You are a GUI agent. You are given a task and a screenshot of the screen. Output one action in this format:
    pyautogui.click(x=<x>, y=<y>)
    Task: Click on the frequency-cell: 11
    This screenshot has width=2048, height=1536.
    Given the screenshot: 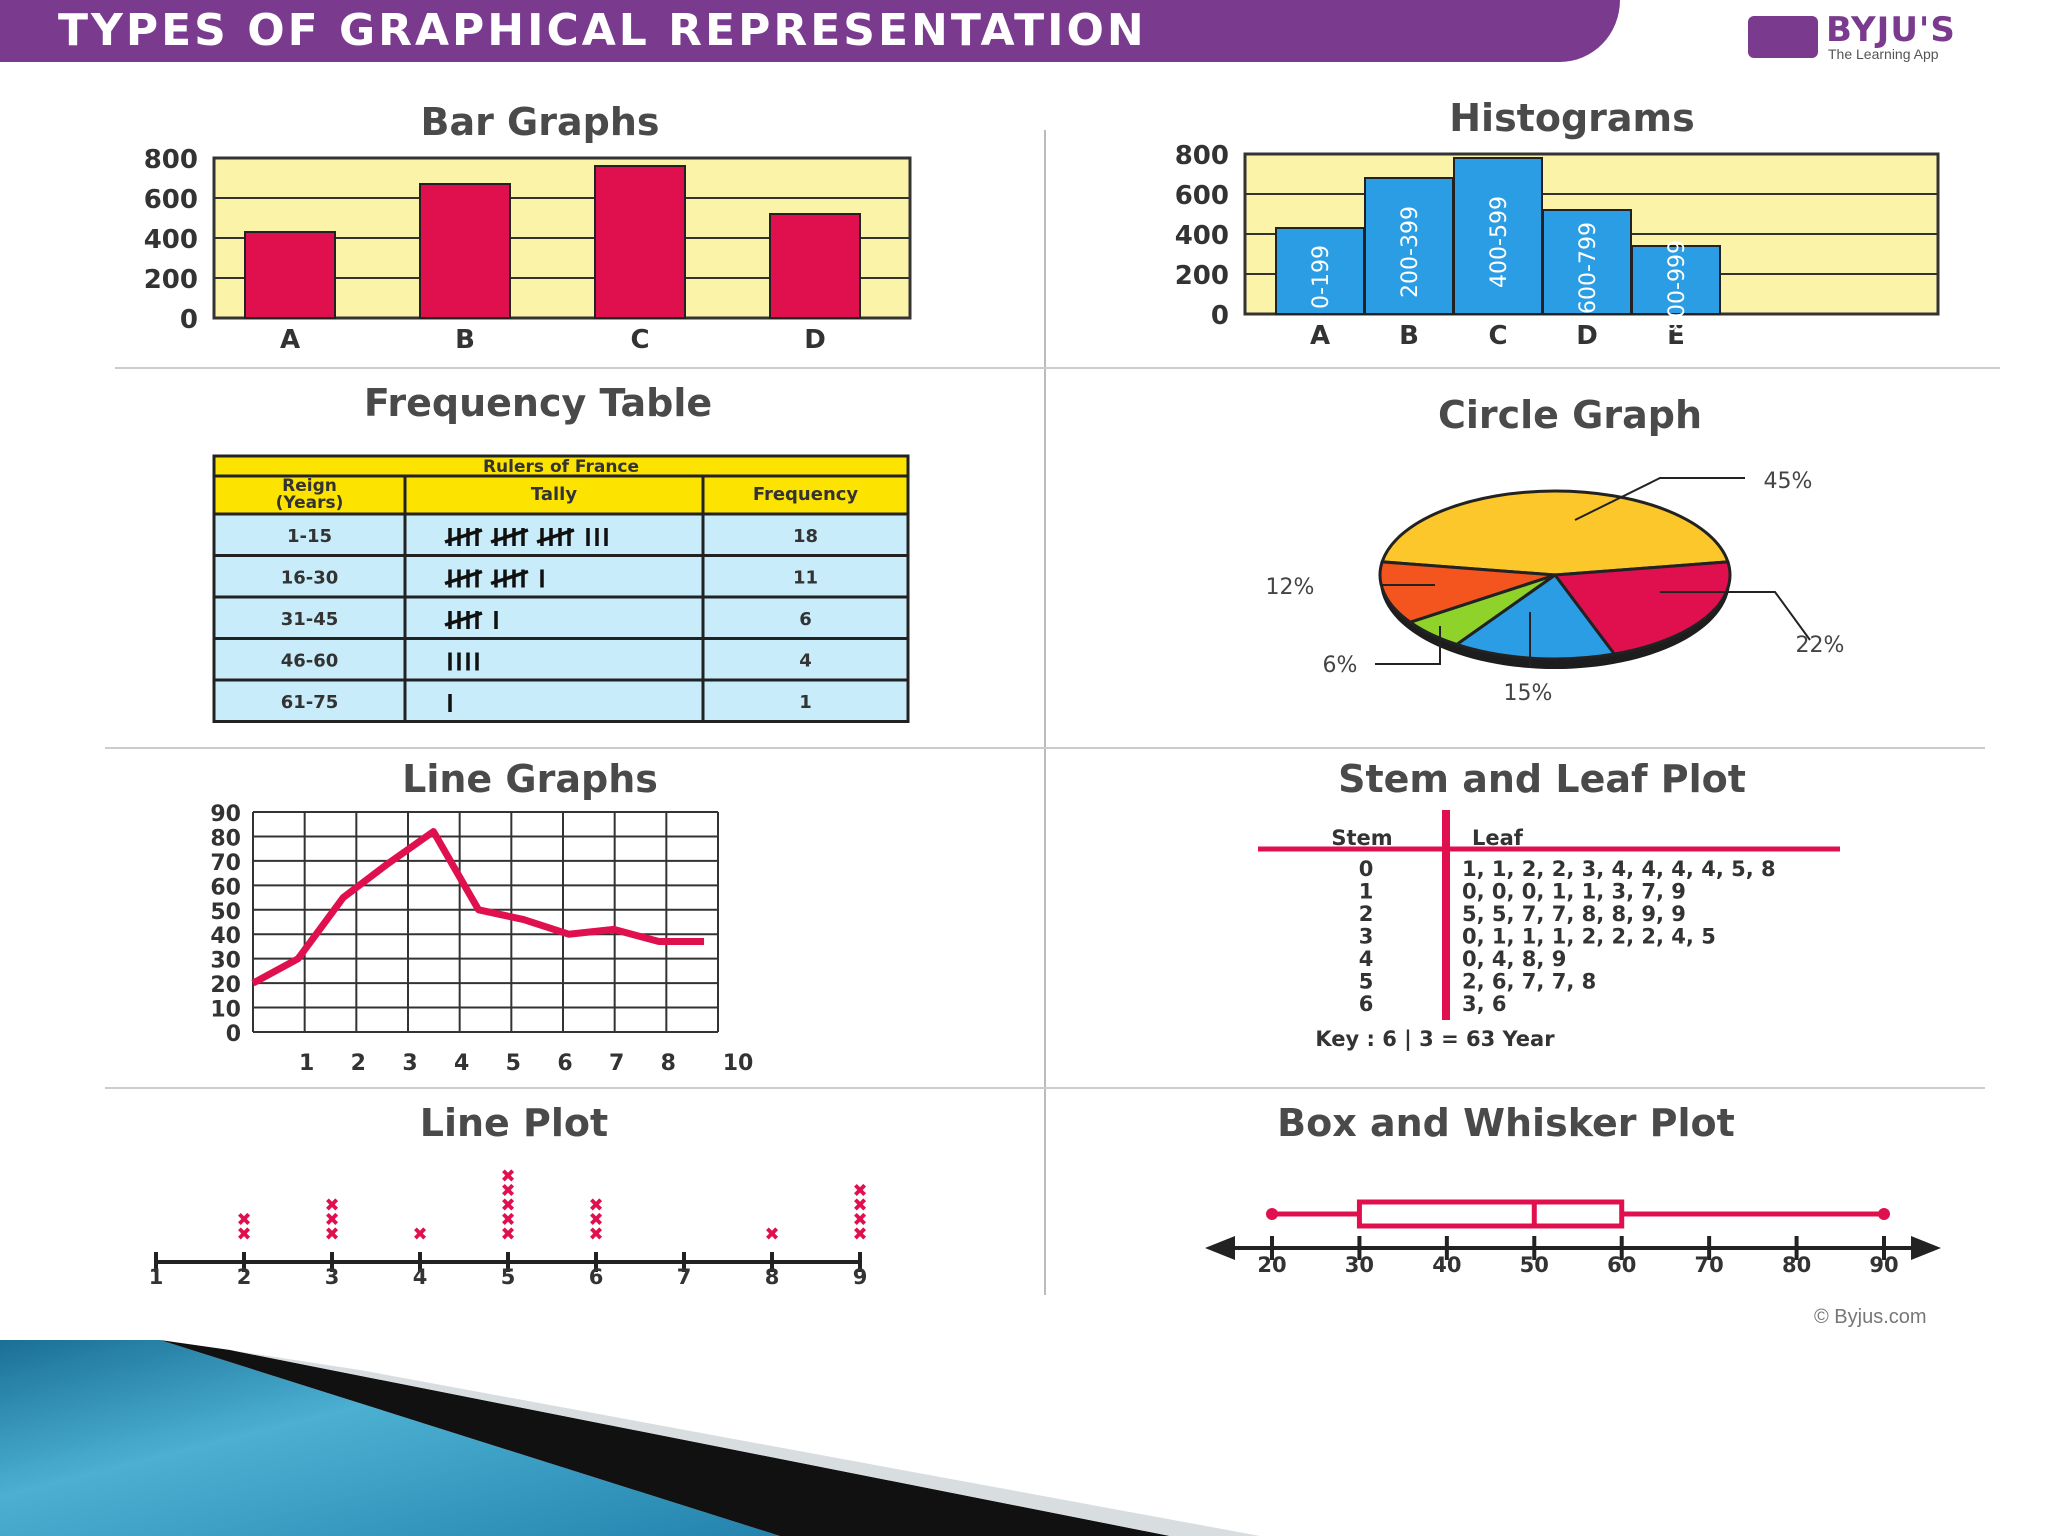 What is the action you would take?
    pyautogui.click(x=805, y=578)
    